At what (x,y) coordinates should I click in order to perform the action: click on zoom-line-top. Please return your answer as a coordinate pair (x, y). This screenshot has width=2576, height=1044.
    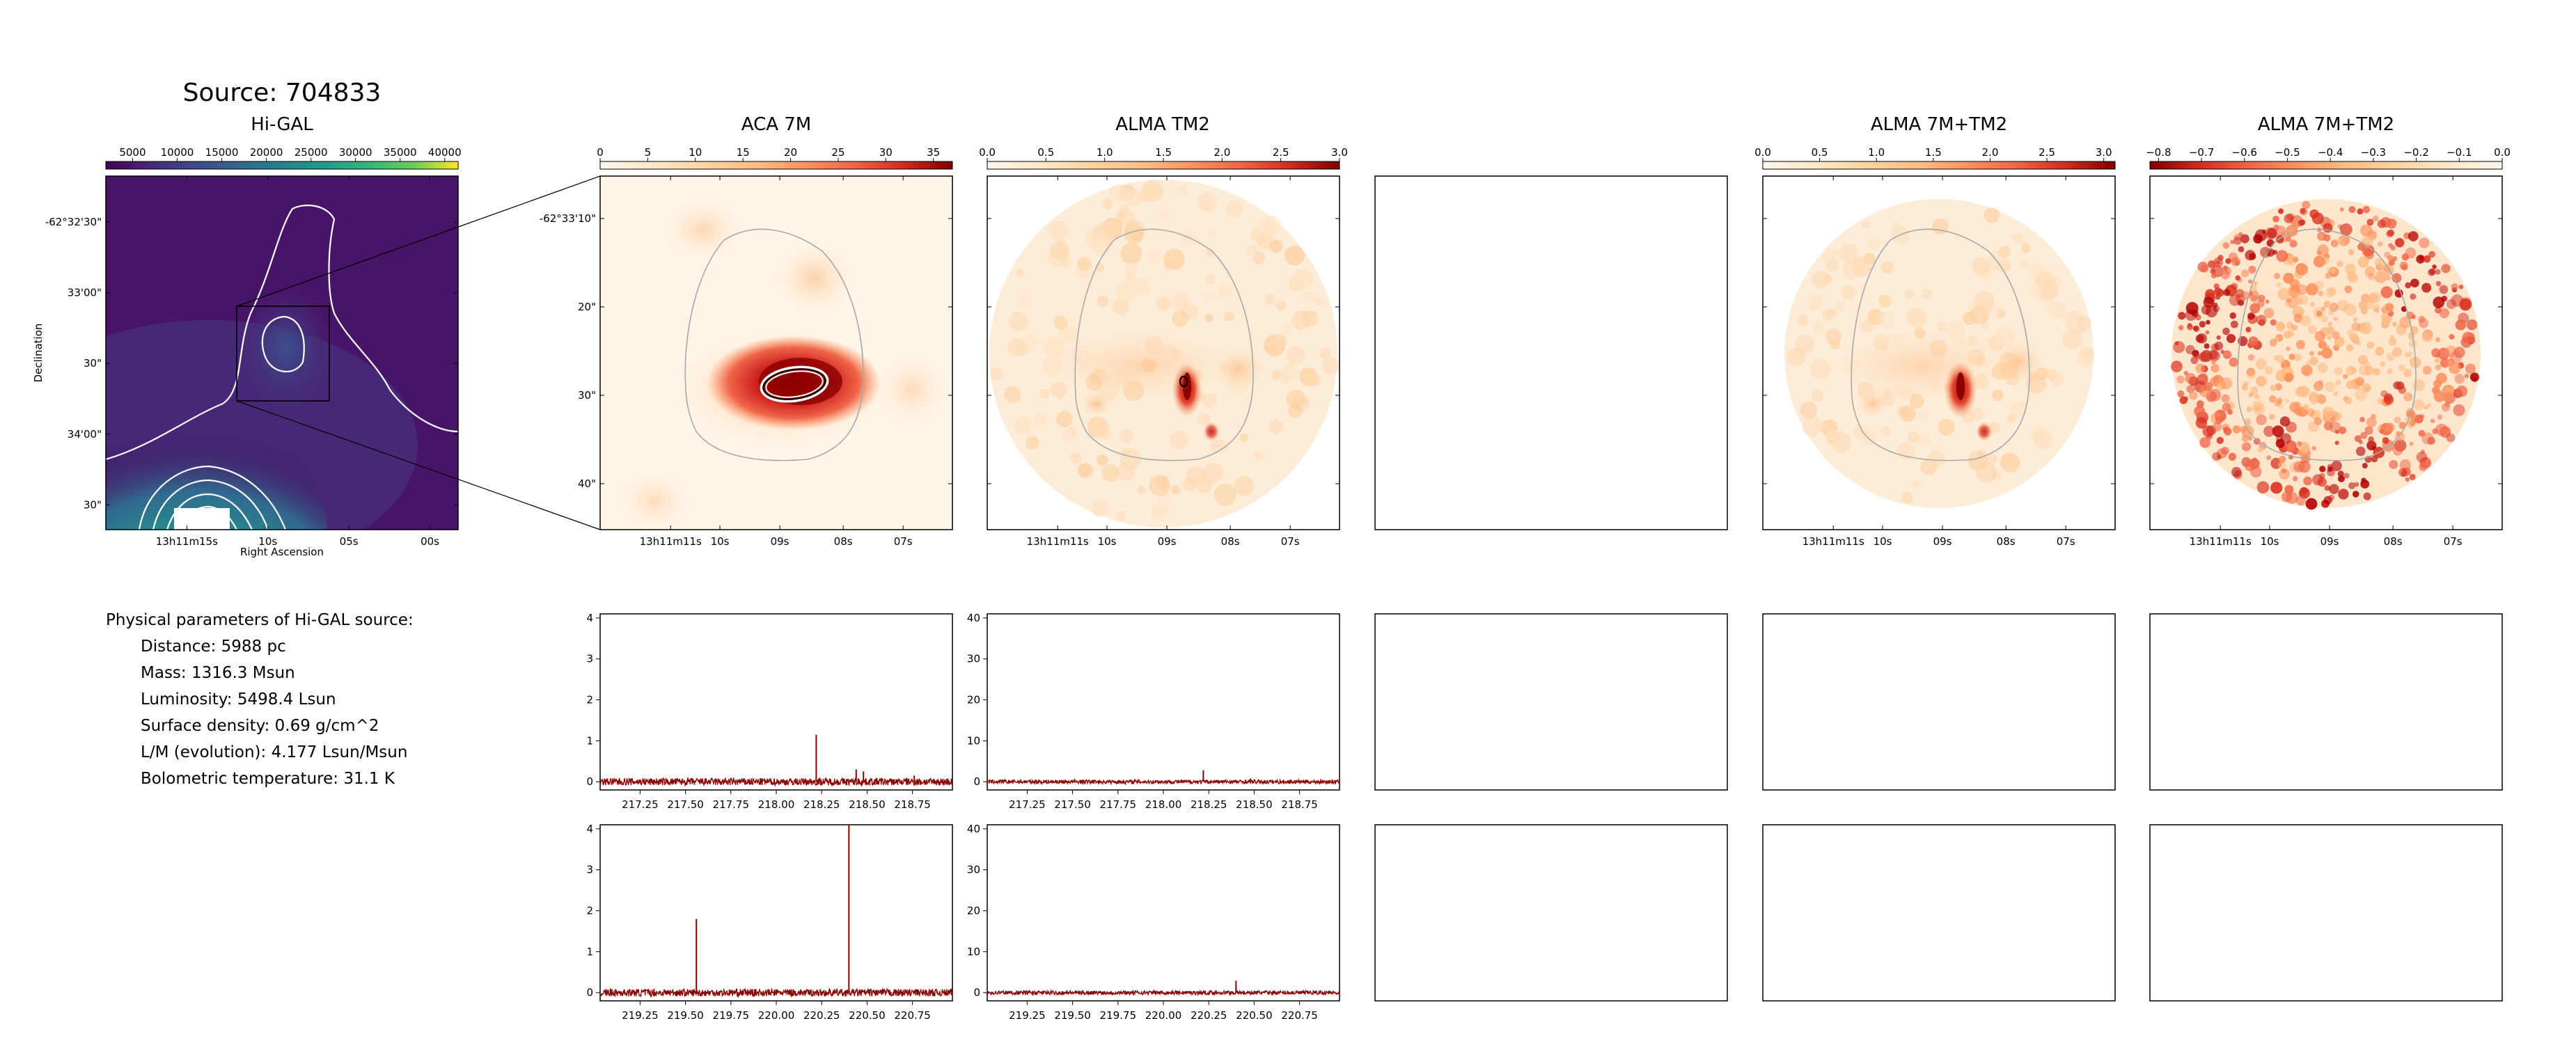
    Looking at the image, I should click on (418, 241).